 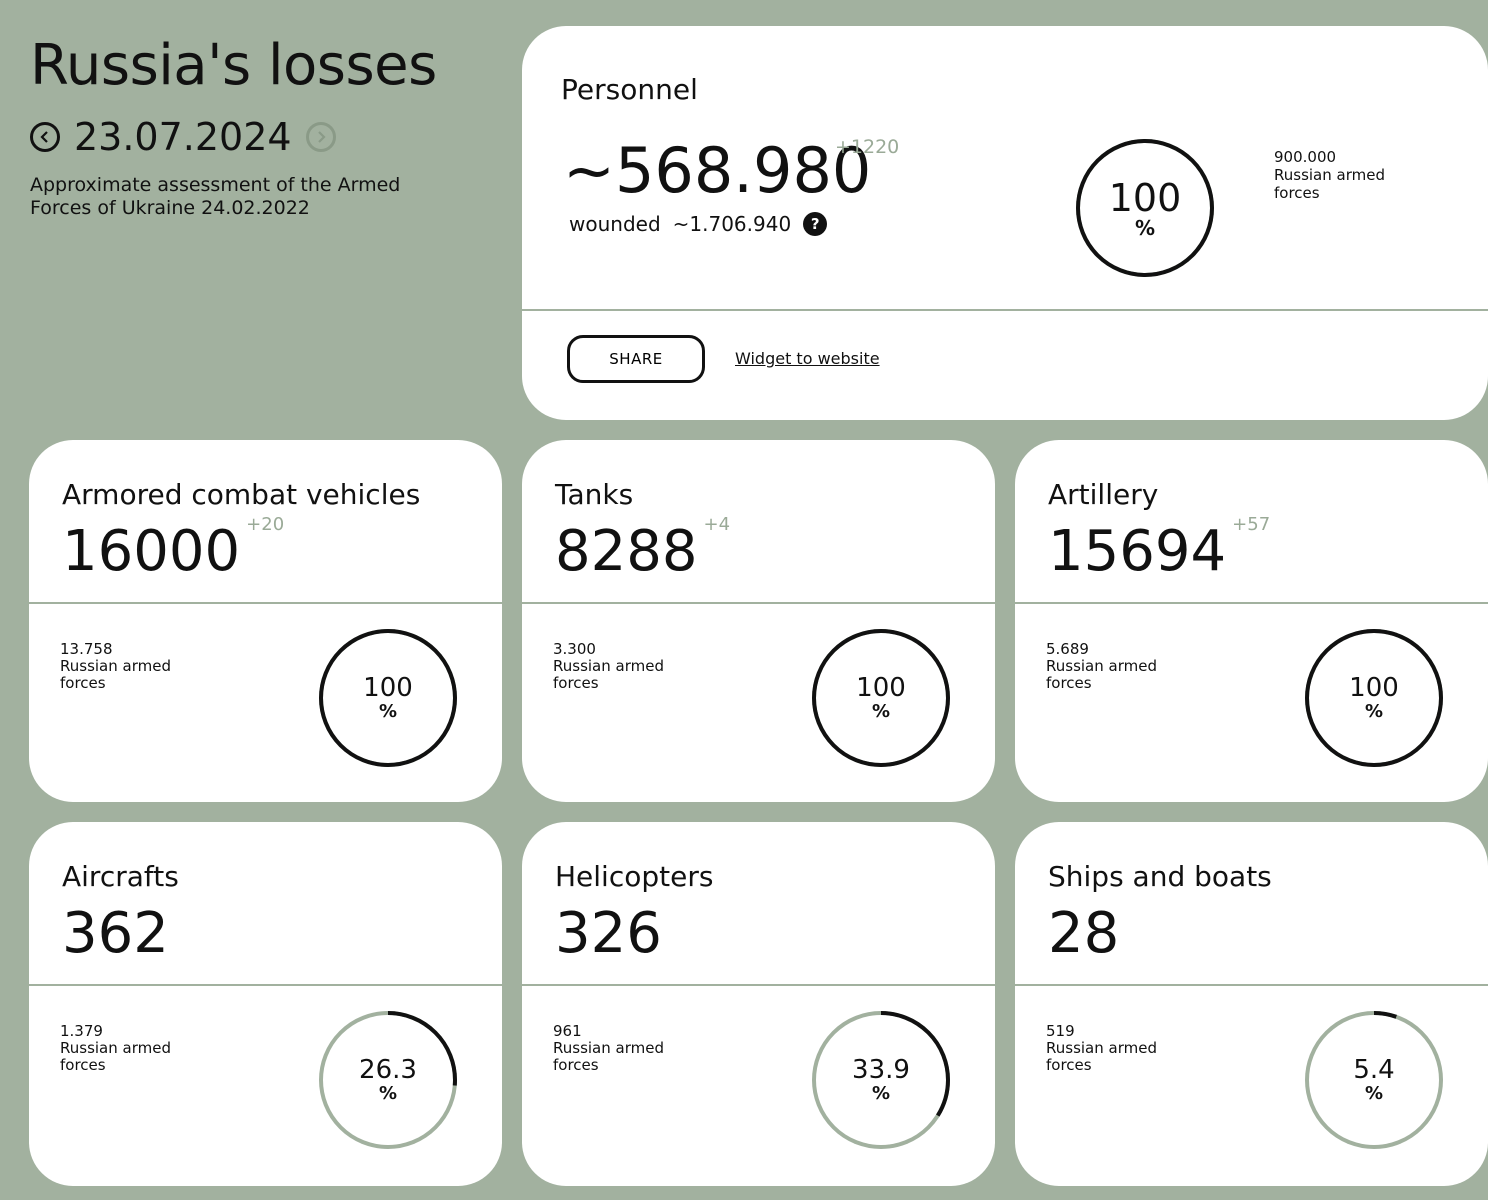 I want to click on force-info: 13.758 Russian armed forces, so click(x=130, y=666).